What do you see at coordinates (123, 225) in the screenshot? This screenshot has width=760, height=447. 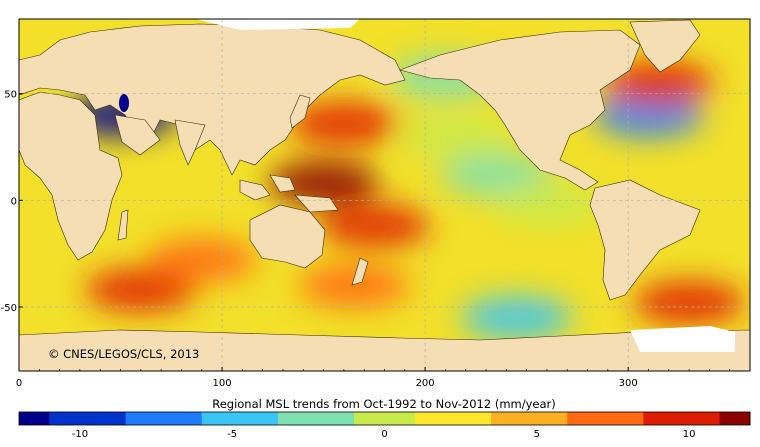 I see `land-madagascar` at bounding box center [123, 225].